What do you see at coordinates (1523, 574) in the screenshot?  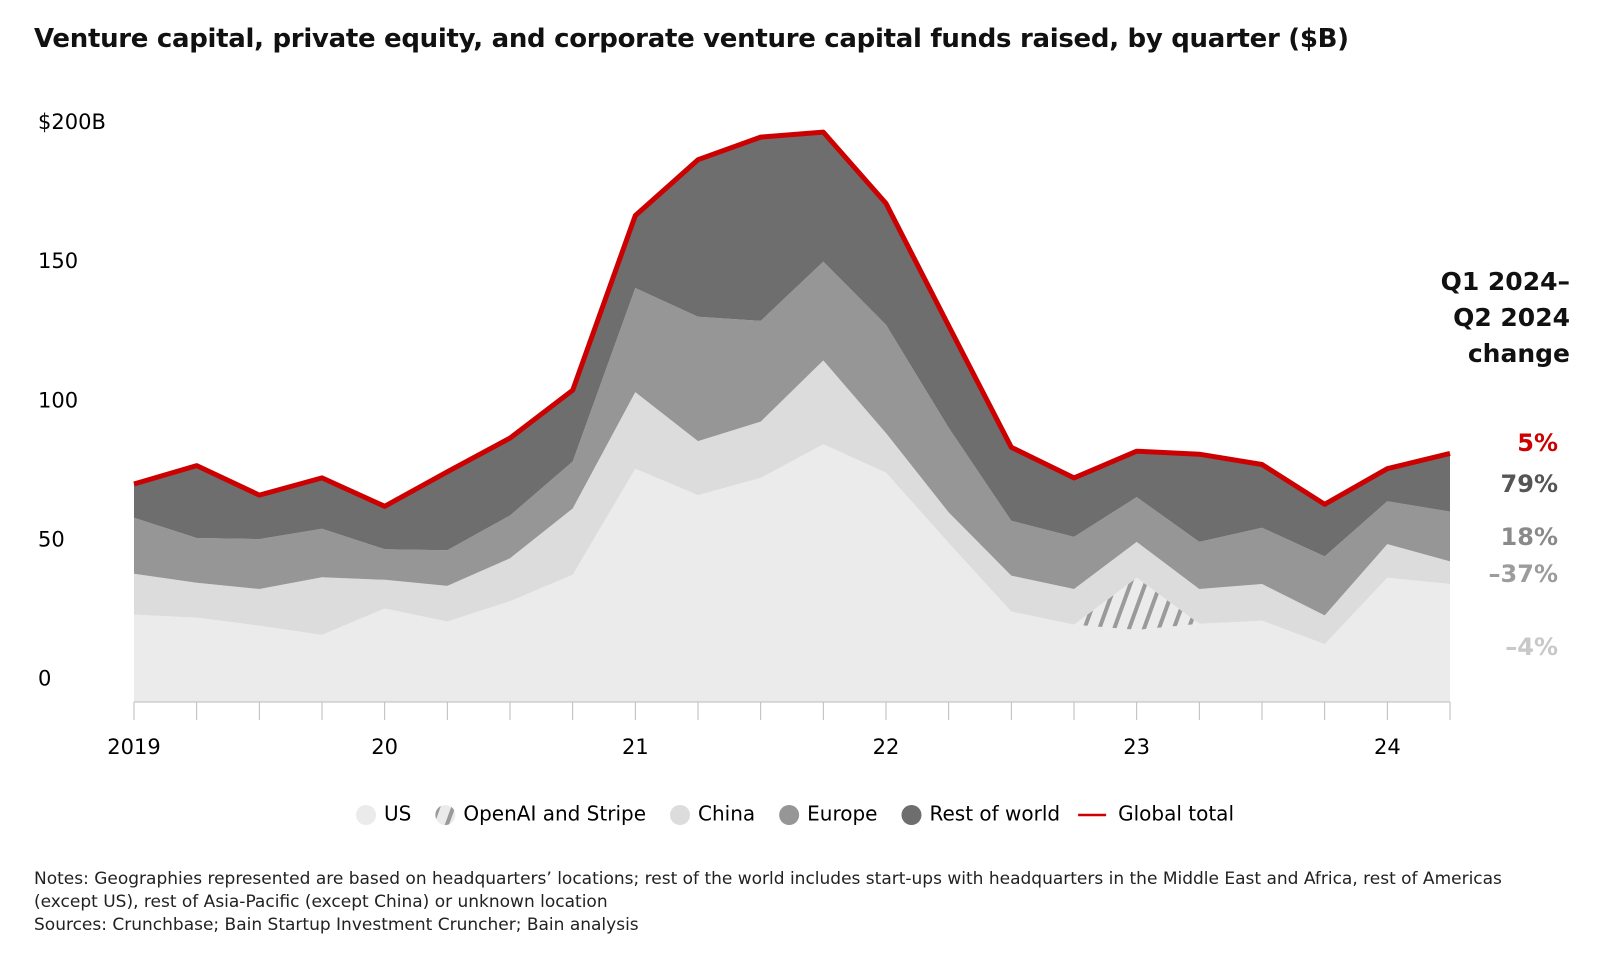 I see `change-label: –37%` at bounding box center [1523, 574].